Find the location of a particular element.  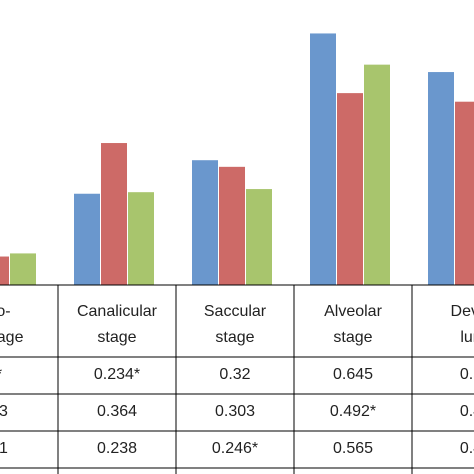

category-label: do- is located at coordinates (5, 311).